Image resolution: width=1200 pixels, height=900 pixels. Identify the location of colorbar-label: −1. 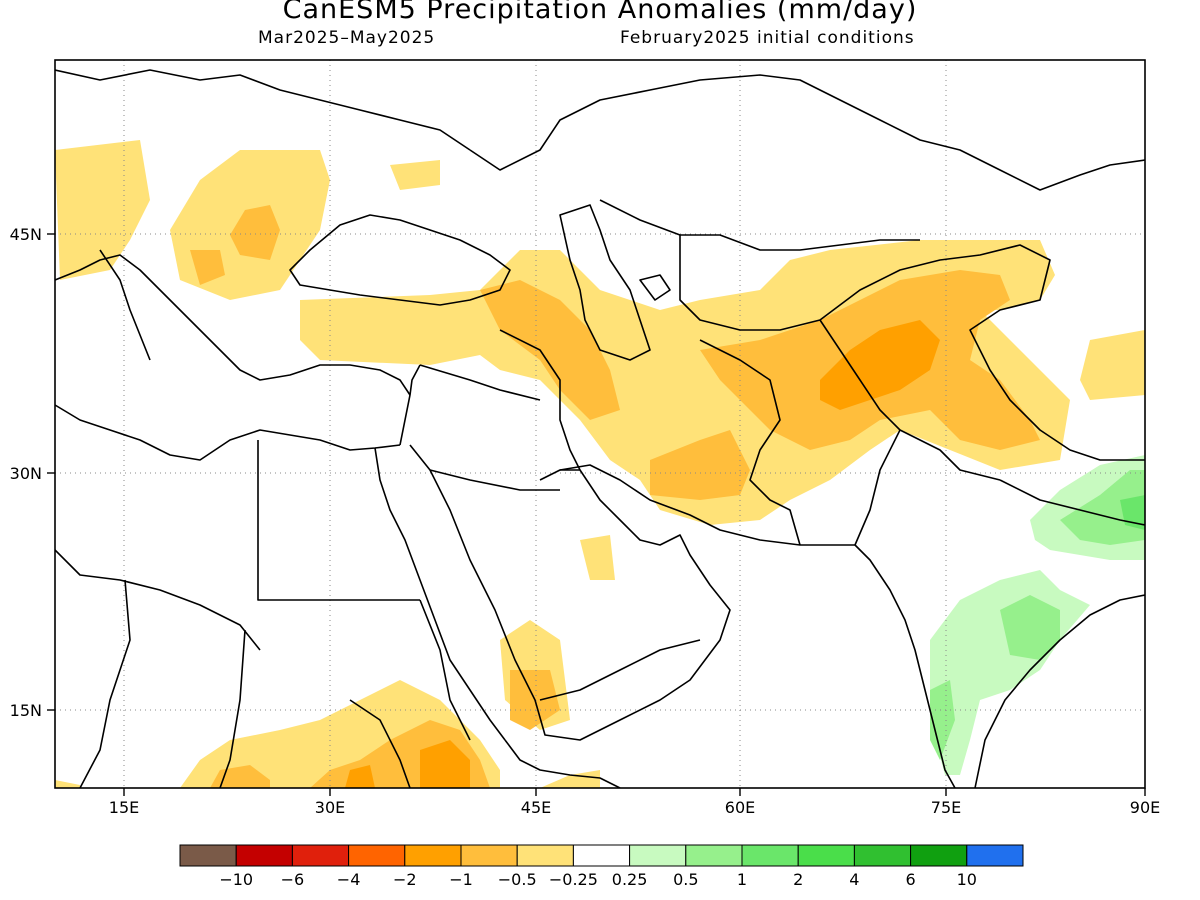
(461, 879).